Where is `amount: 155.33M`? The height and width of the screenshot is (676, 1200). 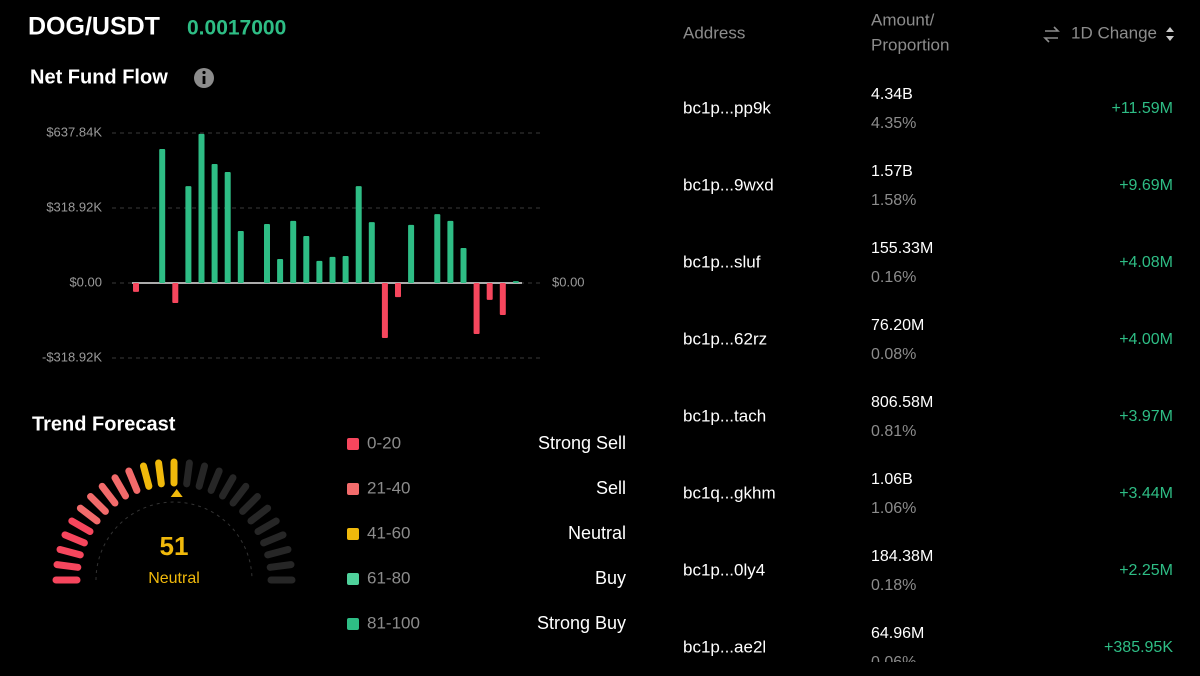 amount: 155.33M is located at coordinates (902, 248).